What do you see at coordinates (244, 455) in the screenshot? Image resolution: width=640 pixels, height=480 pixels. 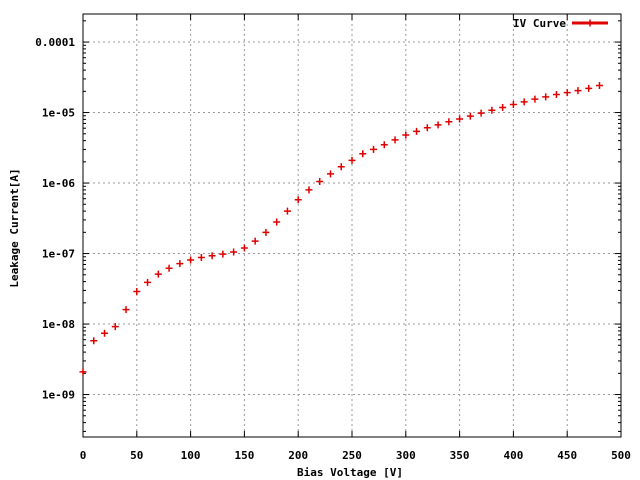 I see `x-tick-label: 150` at bounding box center [244, 455].